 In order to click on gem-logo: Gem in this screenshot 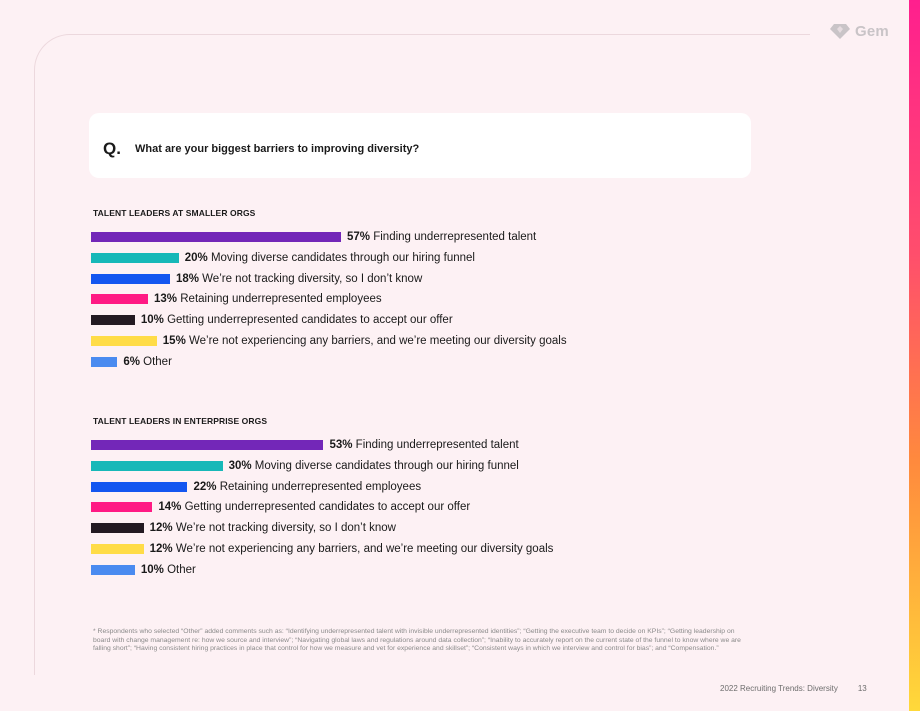, I will do `click(859, 31)`.